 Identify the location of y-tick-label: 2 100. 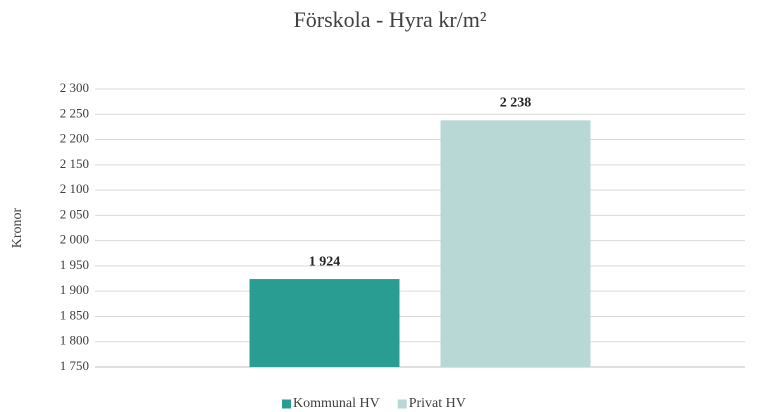
(74, 188).